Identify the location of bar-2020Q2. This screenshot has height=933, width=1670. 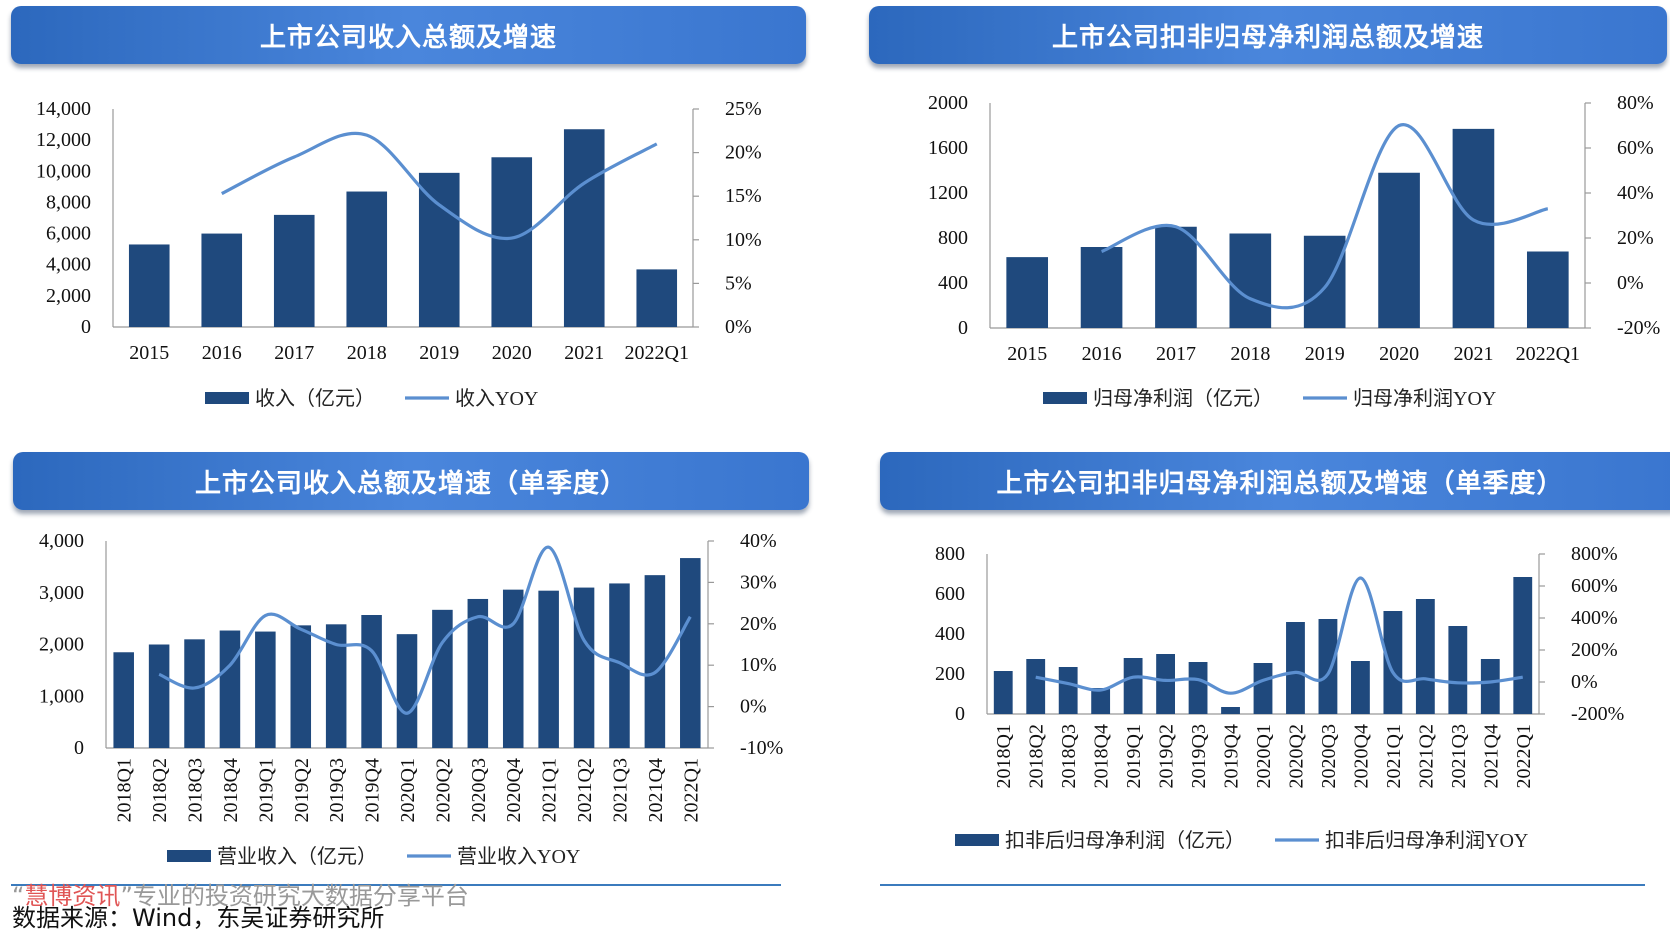
(1295, 668).